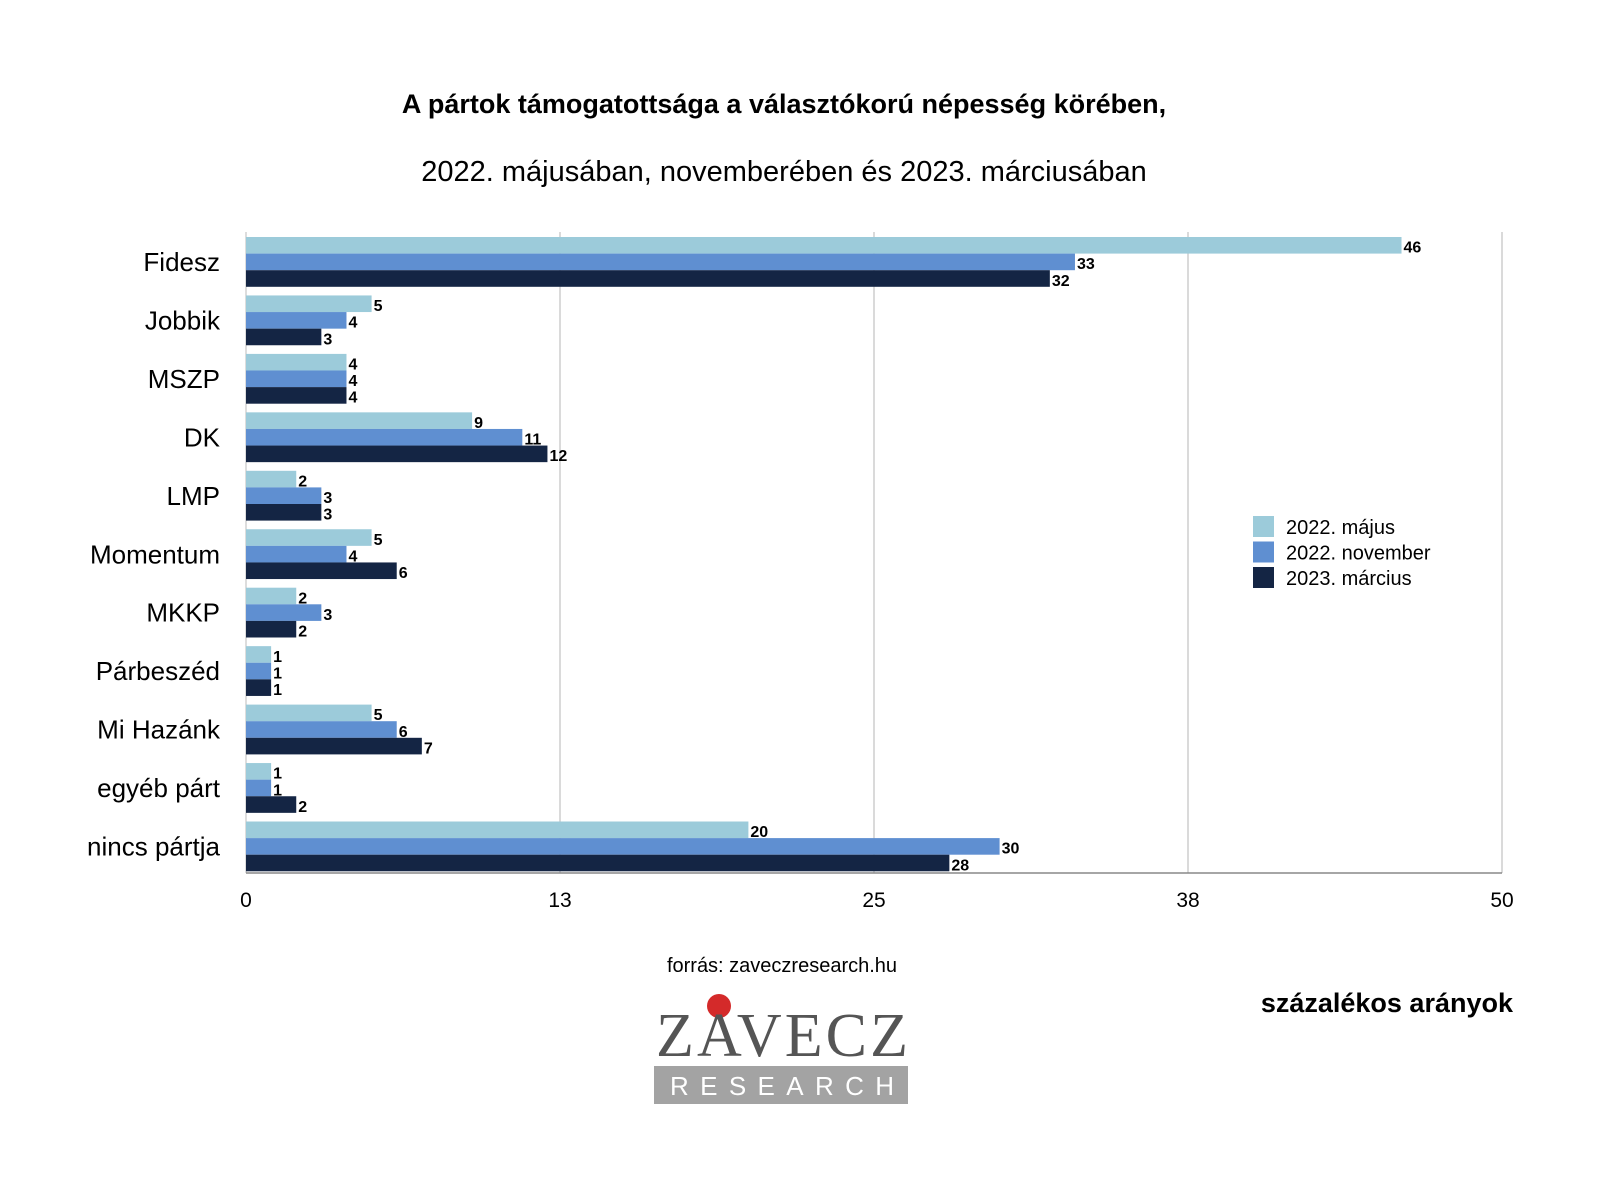 The width and height of the screenshot is (1600, 1200). I want to click on category-label: Párbeszéd, so click(158, 671).